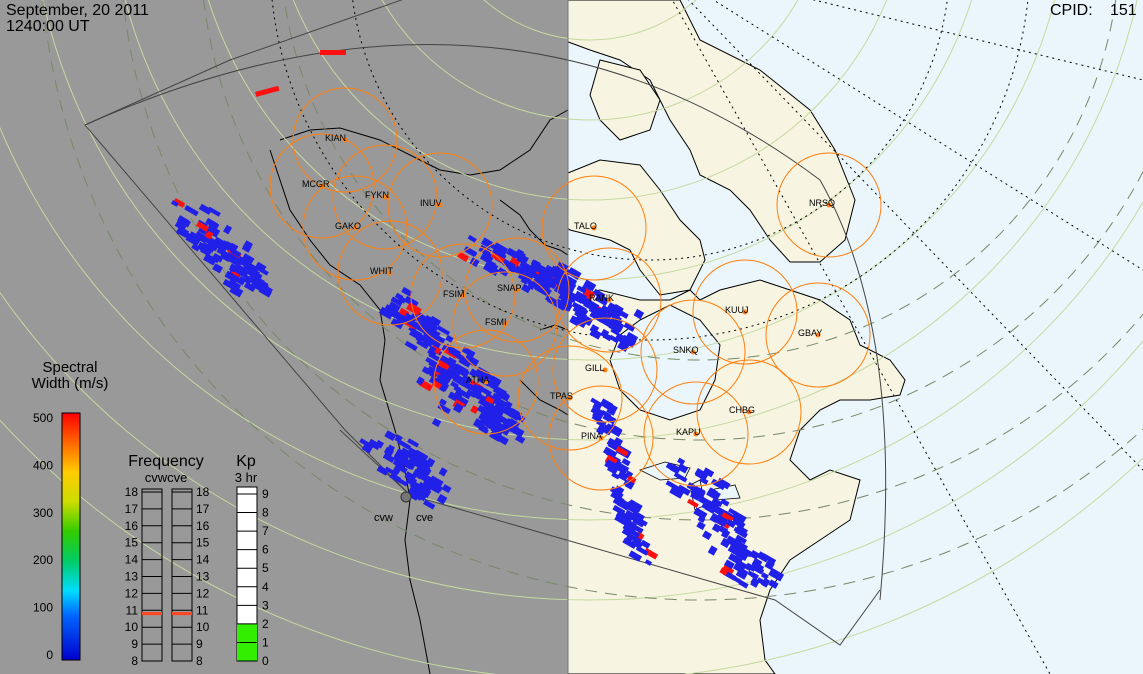  Describe the element at coordinates (265, 494) in the screenshot. I see `kp-tick-label: 9` at that location.